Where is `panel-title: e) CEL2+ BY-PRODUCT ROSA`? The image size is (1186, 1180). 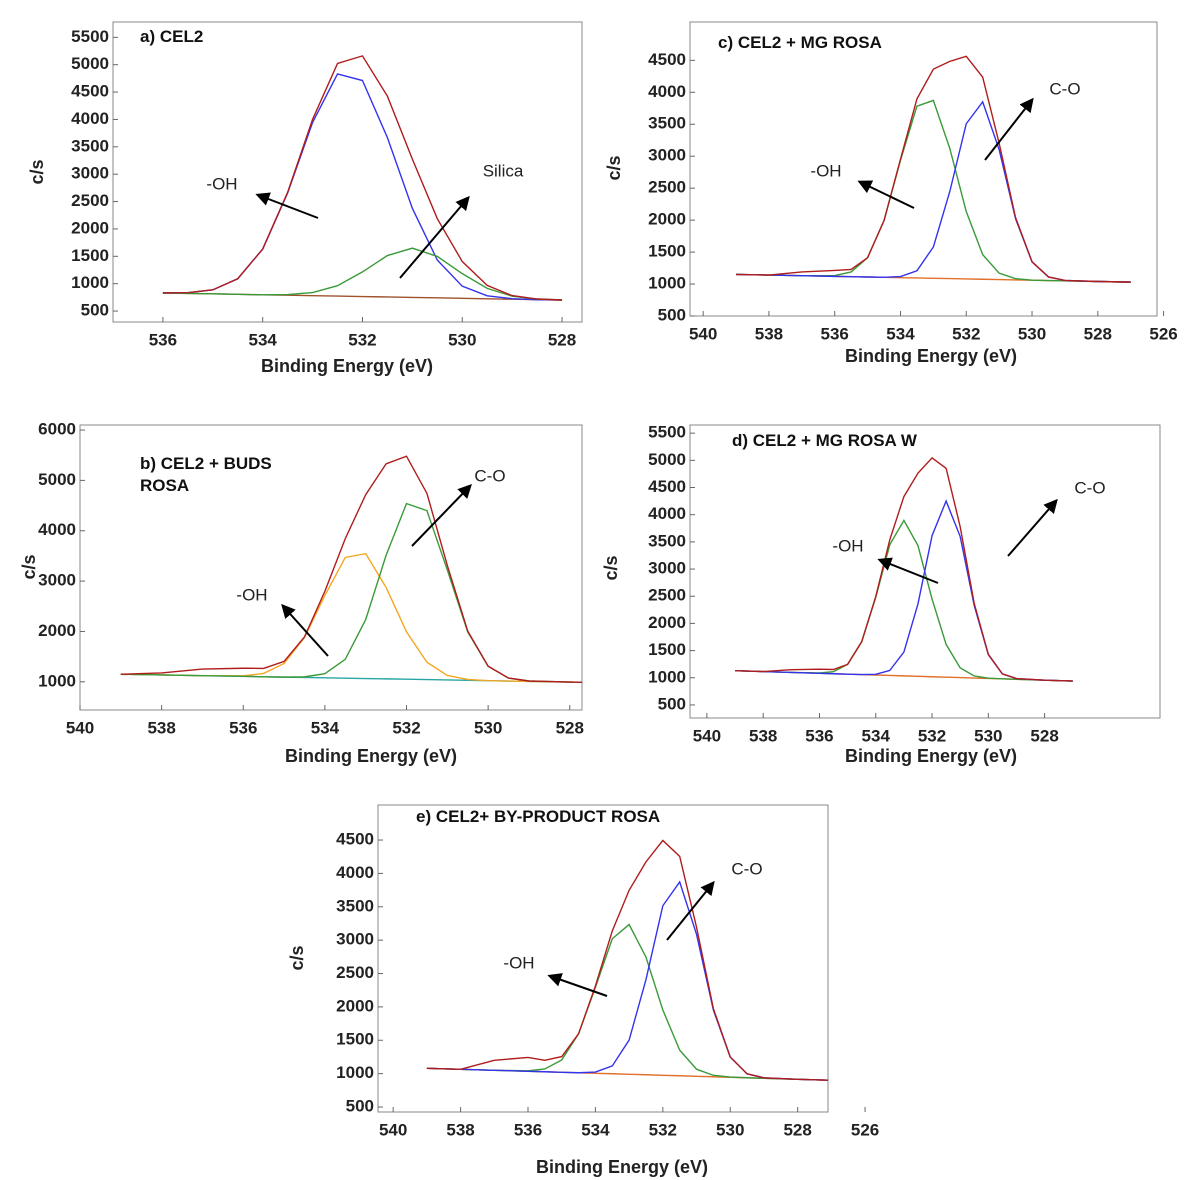 panel-title: e) CEL2+ BY-PRODUCT ROSA is located at coordinates (538, 816).